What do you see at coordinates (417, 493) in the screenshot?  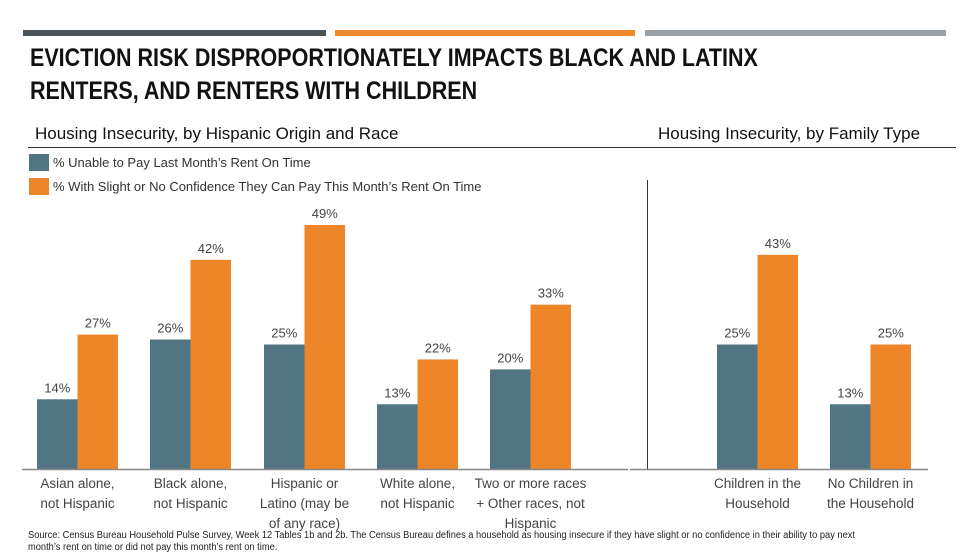 I see `category-label: White alone, not Hispanic` at bounding box center [417, 493].